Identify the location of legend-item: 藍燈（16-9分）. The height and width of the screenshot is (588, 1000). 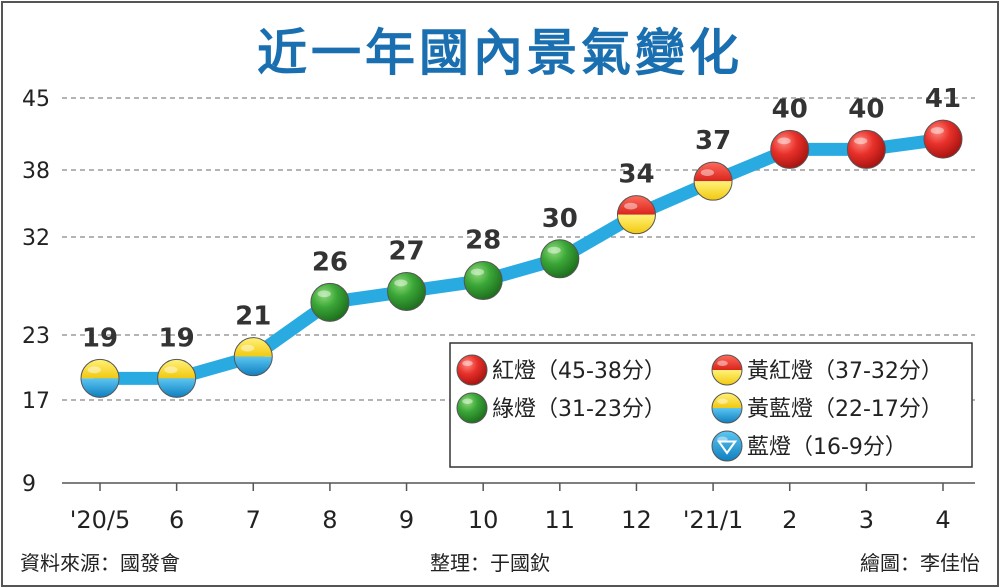
(809, 446).